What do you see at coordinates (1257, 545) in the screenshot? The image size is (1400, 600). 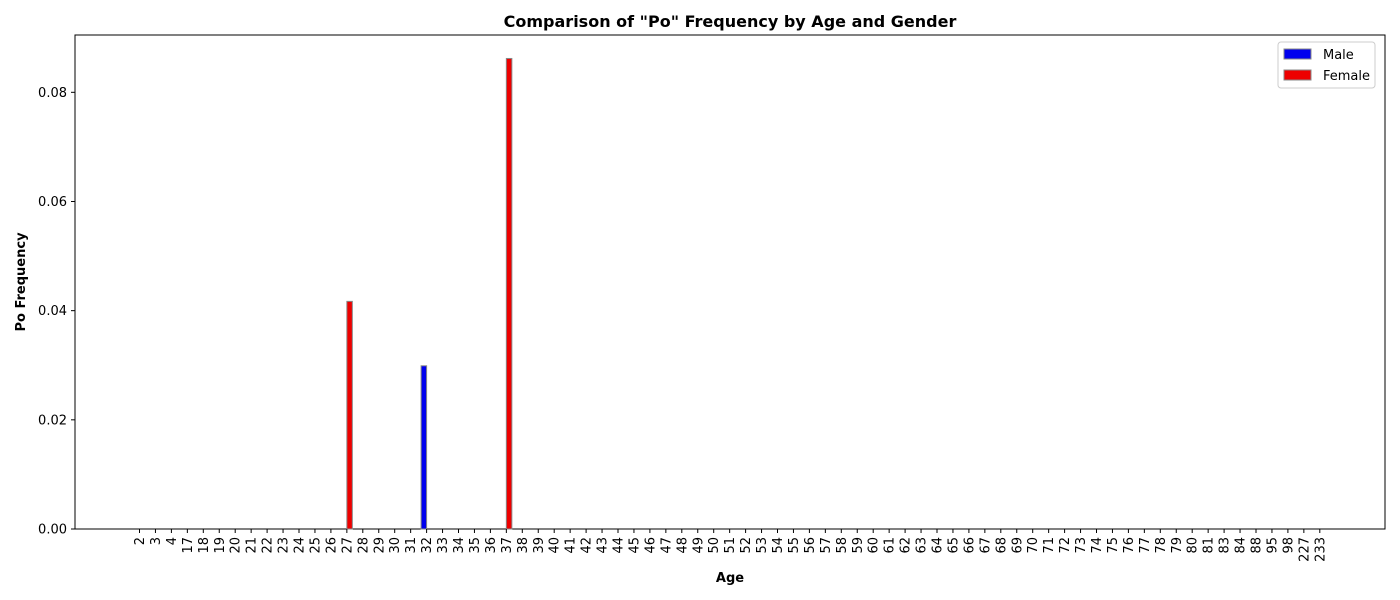 I see `x-tick-label: 88` at bounding box center [1257, 545].